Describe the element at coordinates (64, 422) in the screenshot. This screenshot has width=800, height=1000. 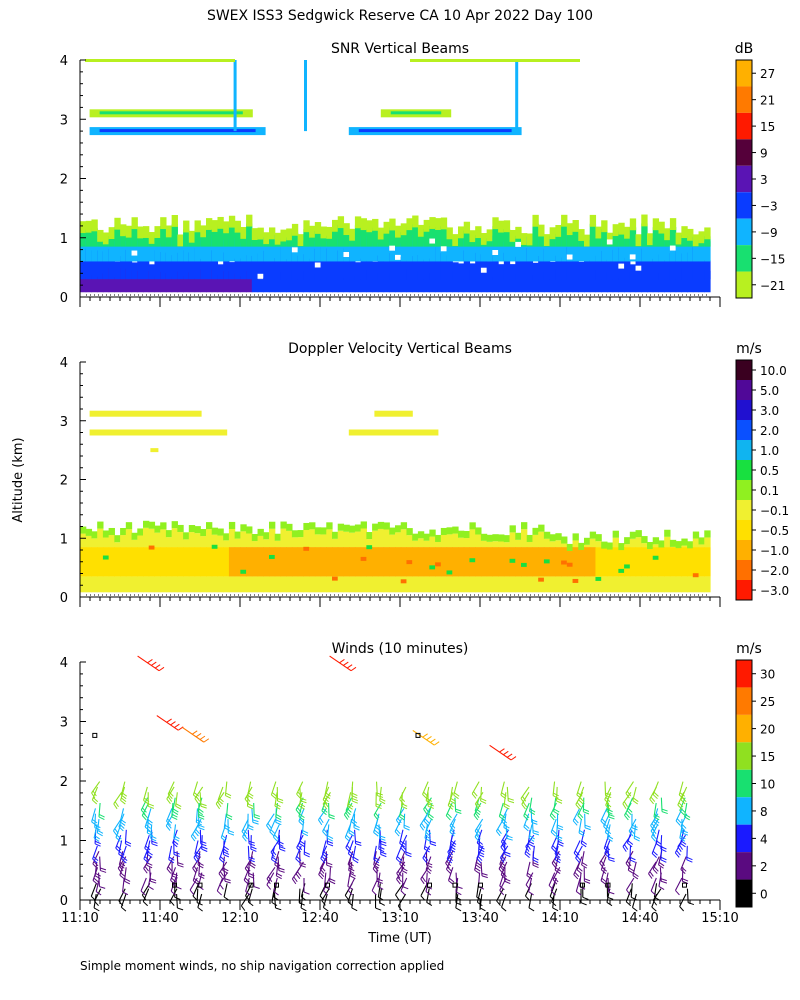
I see `y-tick-label: 3` at that location.